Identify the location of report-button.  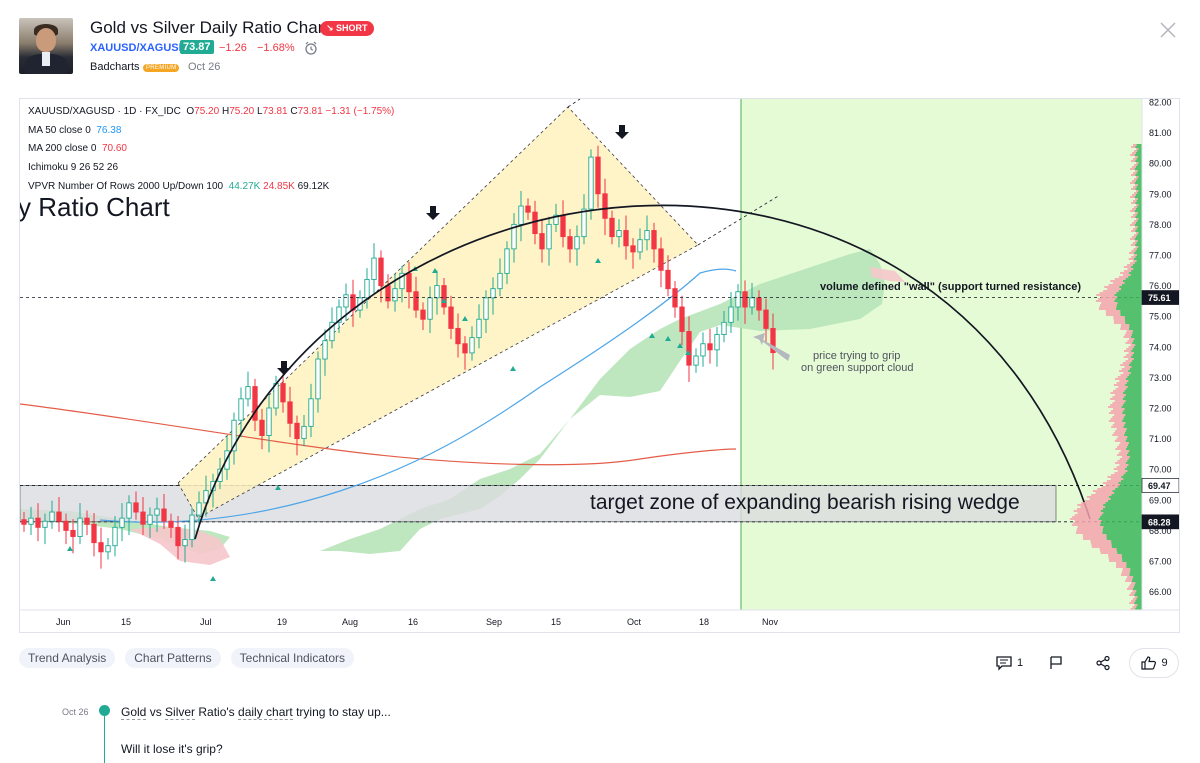
(1056, 663).